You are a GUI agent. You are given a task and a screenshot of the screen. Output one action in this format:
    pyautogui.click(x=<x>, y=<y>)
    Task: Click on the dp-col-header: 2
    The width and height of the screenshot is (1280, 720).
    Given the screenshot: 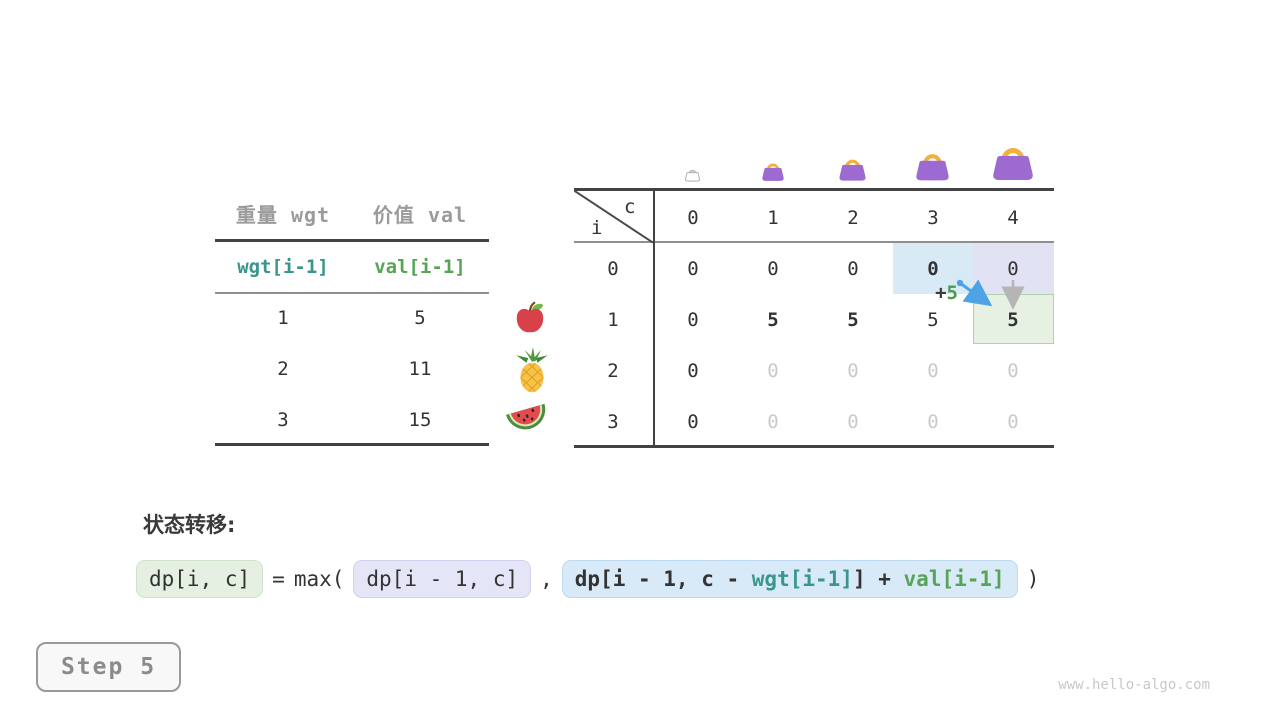 What is the action you would take?
    pyautogui.click(x=853, y=218)
    